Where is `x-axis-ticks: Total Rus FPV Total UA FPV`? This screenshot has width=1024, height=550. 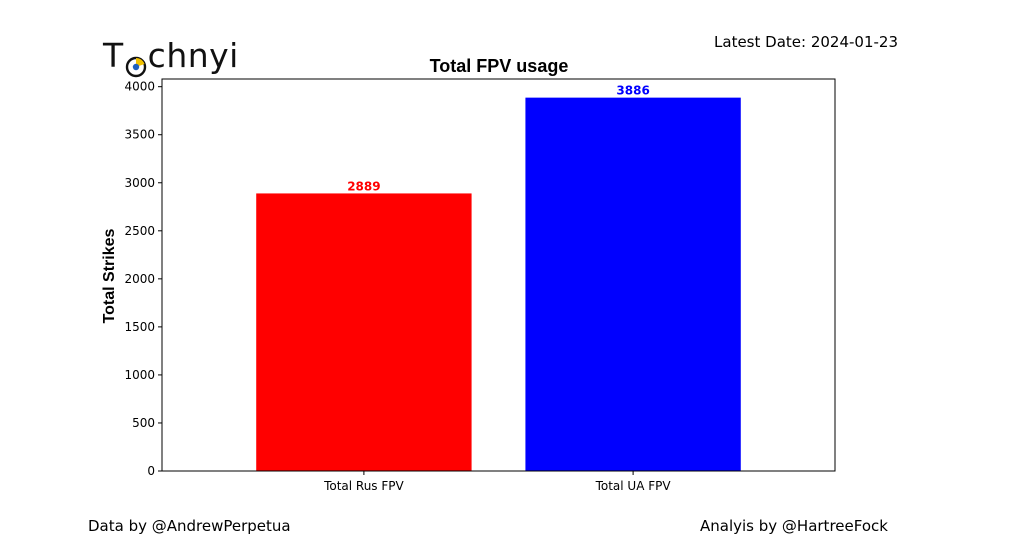
x-axis-ticks: Total Rus FPV Total UA FPV is located at coordinates (497, 482).